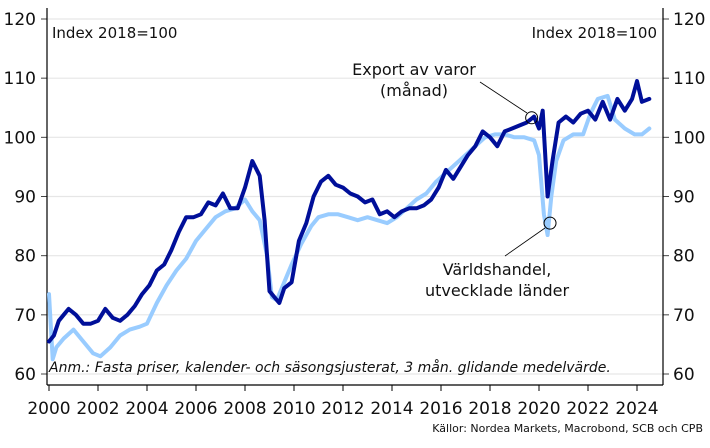 This screenshot has height=448, width=710. I want to click on x-tick-label: 2012, so click(342, 409).